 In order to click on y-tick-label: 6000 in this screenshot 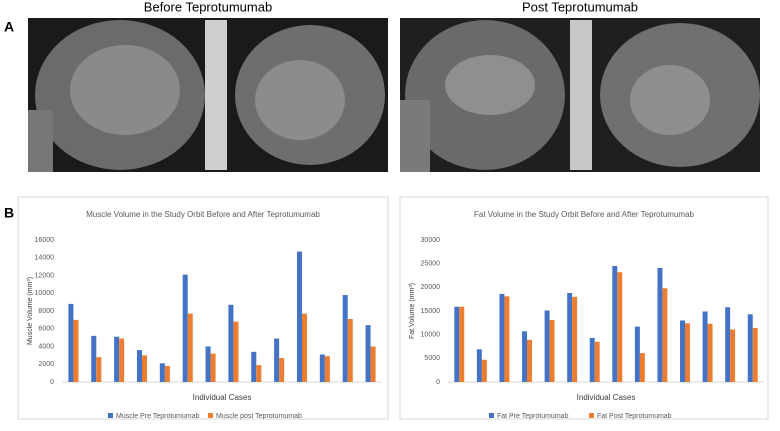, I will do `click(46, 329)`.